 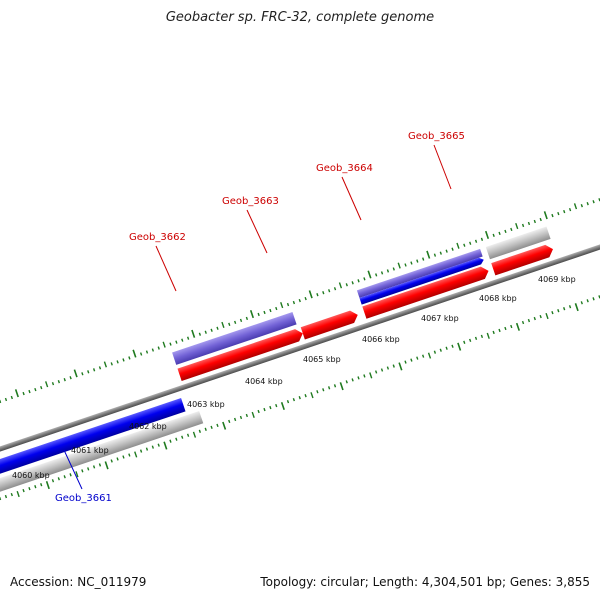 I want to click on accession-text: Accession: NC_011979, so click(x=78, y=582).